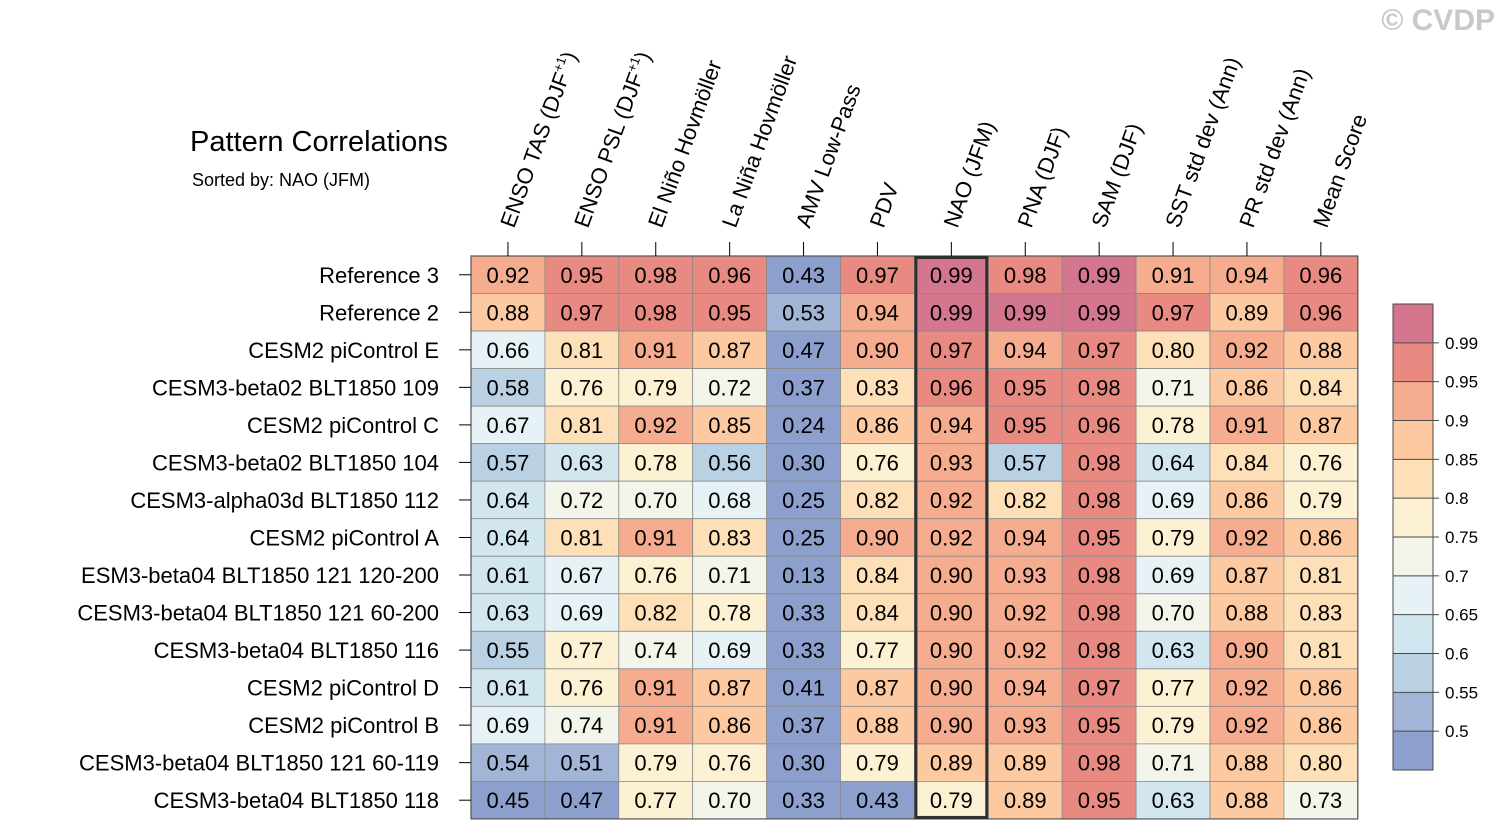 The width and height of the screenshot is (1505, 839). I want to click on cell-value-label: 0.89, so click(951, 763).